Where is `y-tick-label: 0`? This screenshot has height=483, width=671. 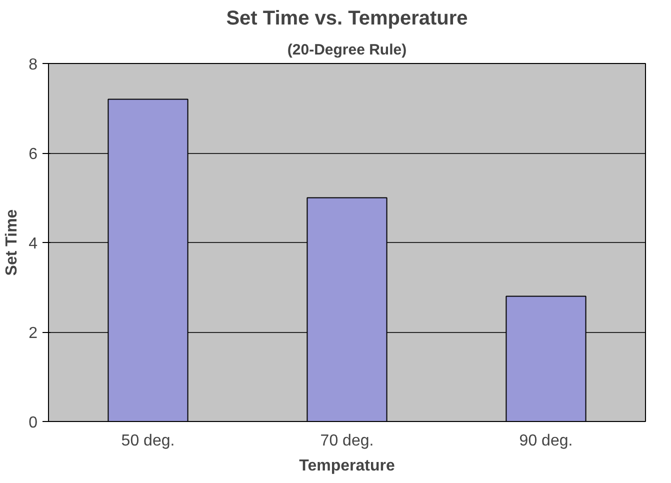 y-tick-label: 0 is located at coordinates (33, 423).